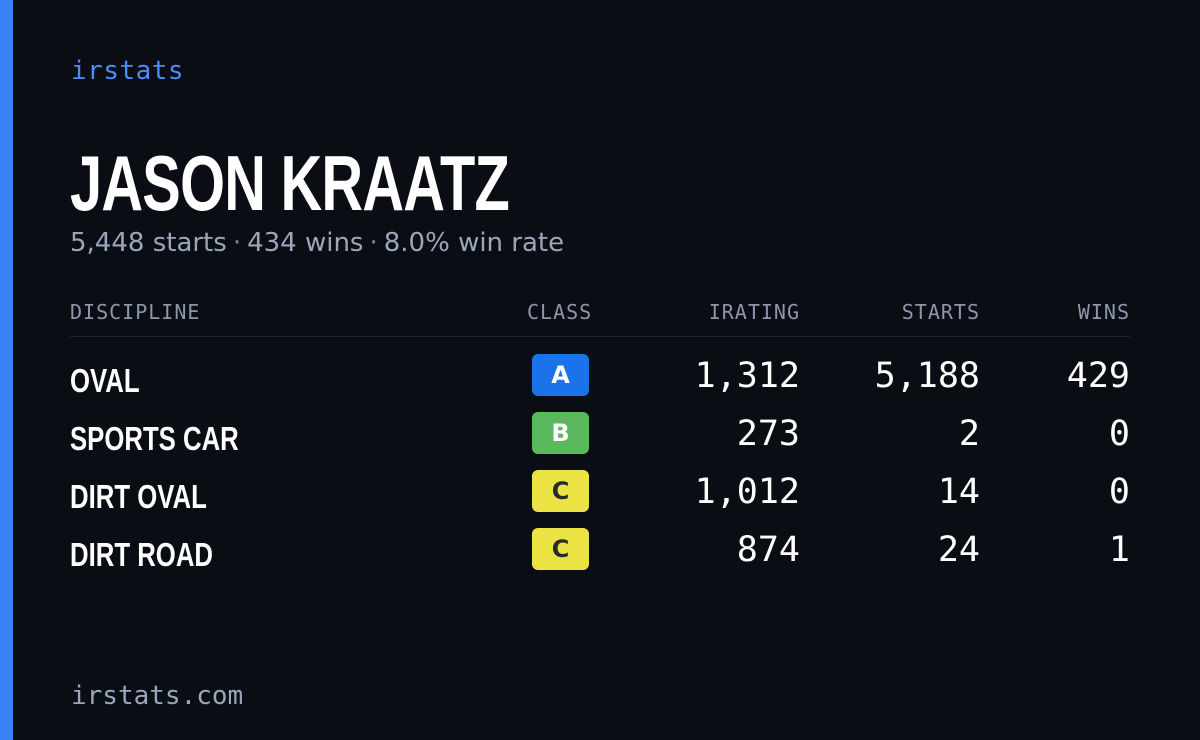 The width and height of the screenshot is (1200, 740). What do you see at coordinates (6, 370) in the screenshot?
I see `accent-bar` at bounding box center [6, 370].